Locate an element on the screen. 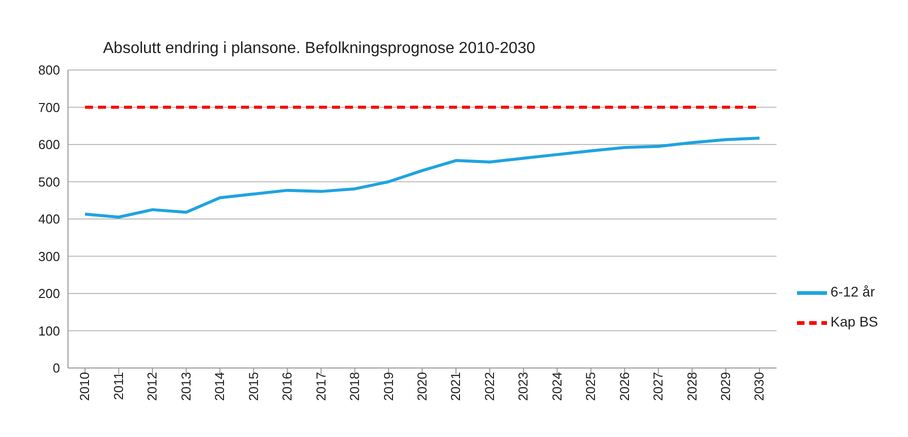 This screenshot has width=908, height=437. x-tick-label: 2018 is located at coordinates (354, 386).